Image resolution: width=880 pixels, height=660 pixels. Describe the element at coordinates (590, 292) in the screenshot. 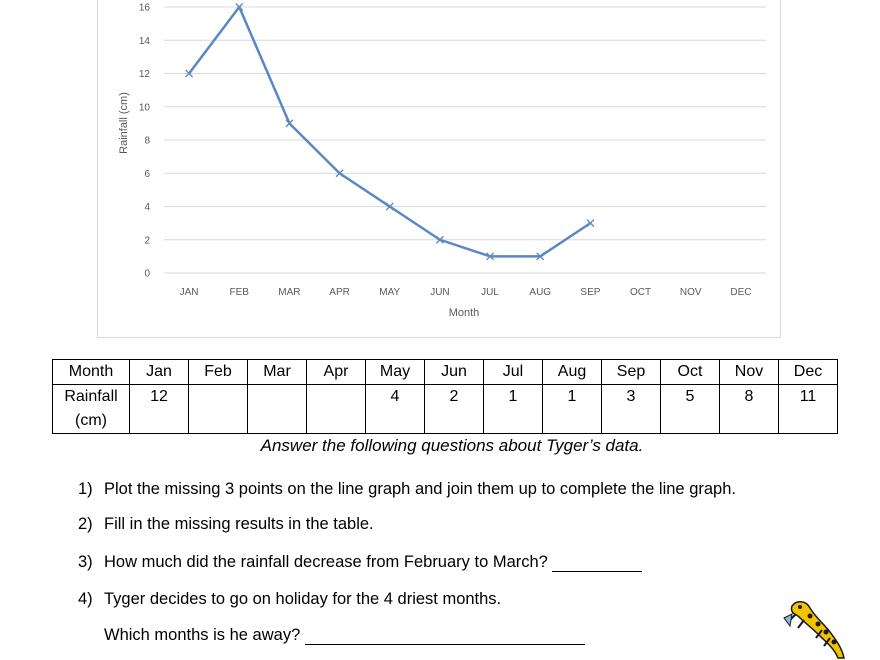

I see `x-tick-label: SEP` at that location.